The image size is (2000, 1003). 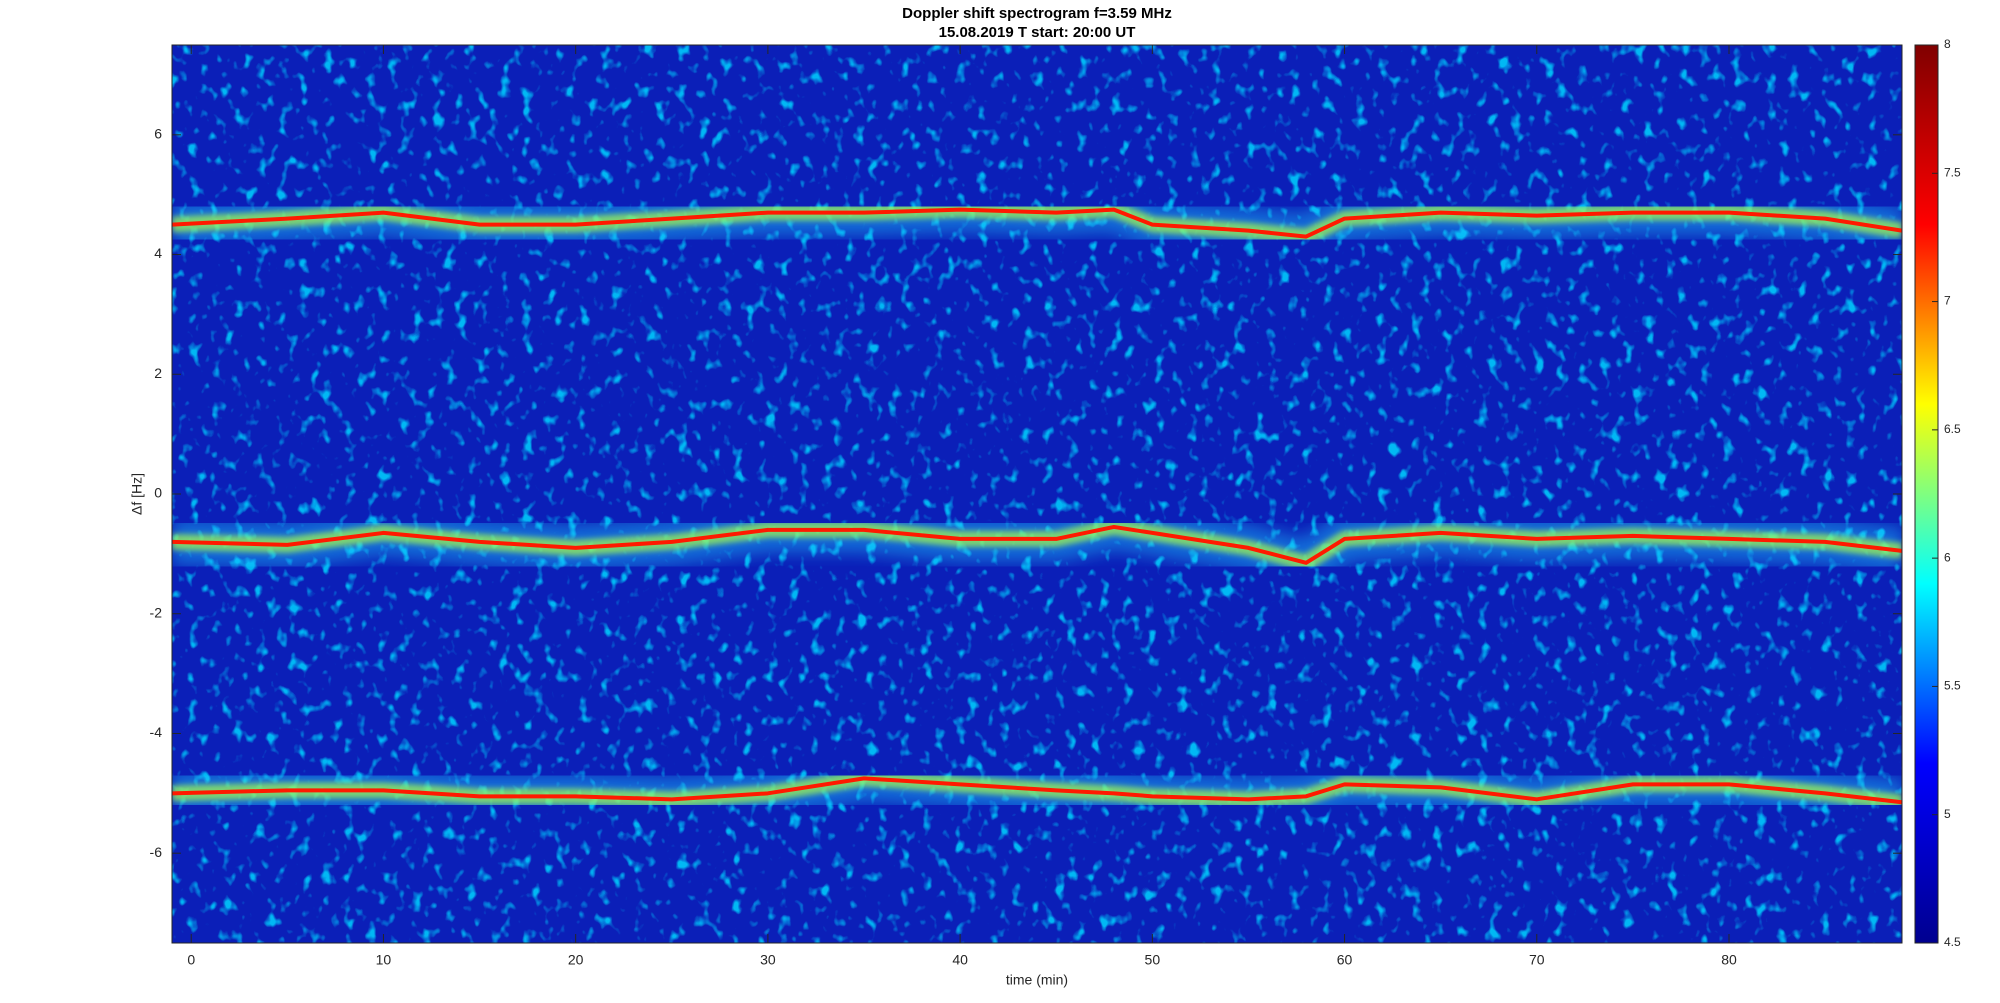 What do you see at coordinates (1926, 494) in the screenshot?
I see `colorbar` at bounding box center [1926, 494].